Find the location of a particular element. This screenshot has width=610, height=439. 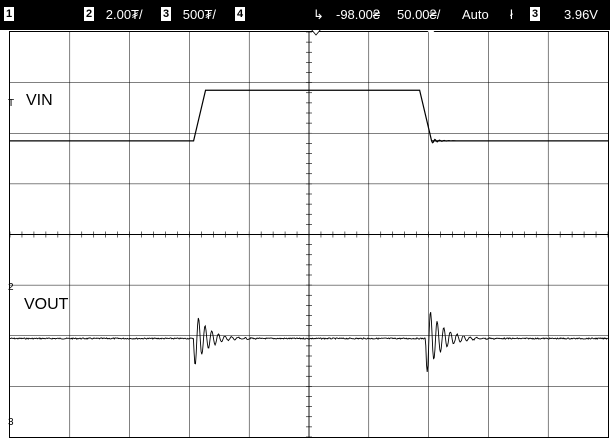

trigger-delay: -98.00₴ is located at coordinates (358, 14).